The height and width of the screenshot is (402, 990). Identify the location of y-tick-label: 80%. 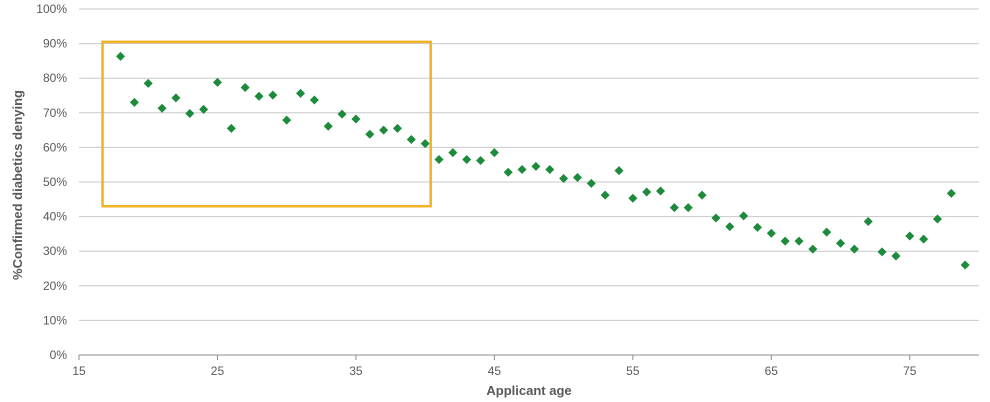
(55, 78).